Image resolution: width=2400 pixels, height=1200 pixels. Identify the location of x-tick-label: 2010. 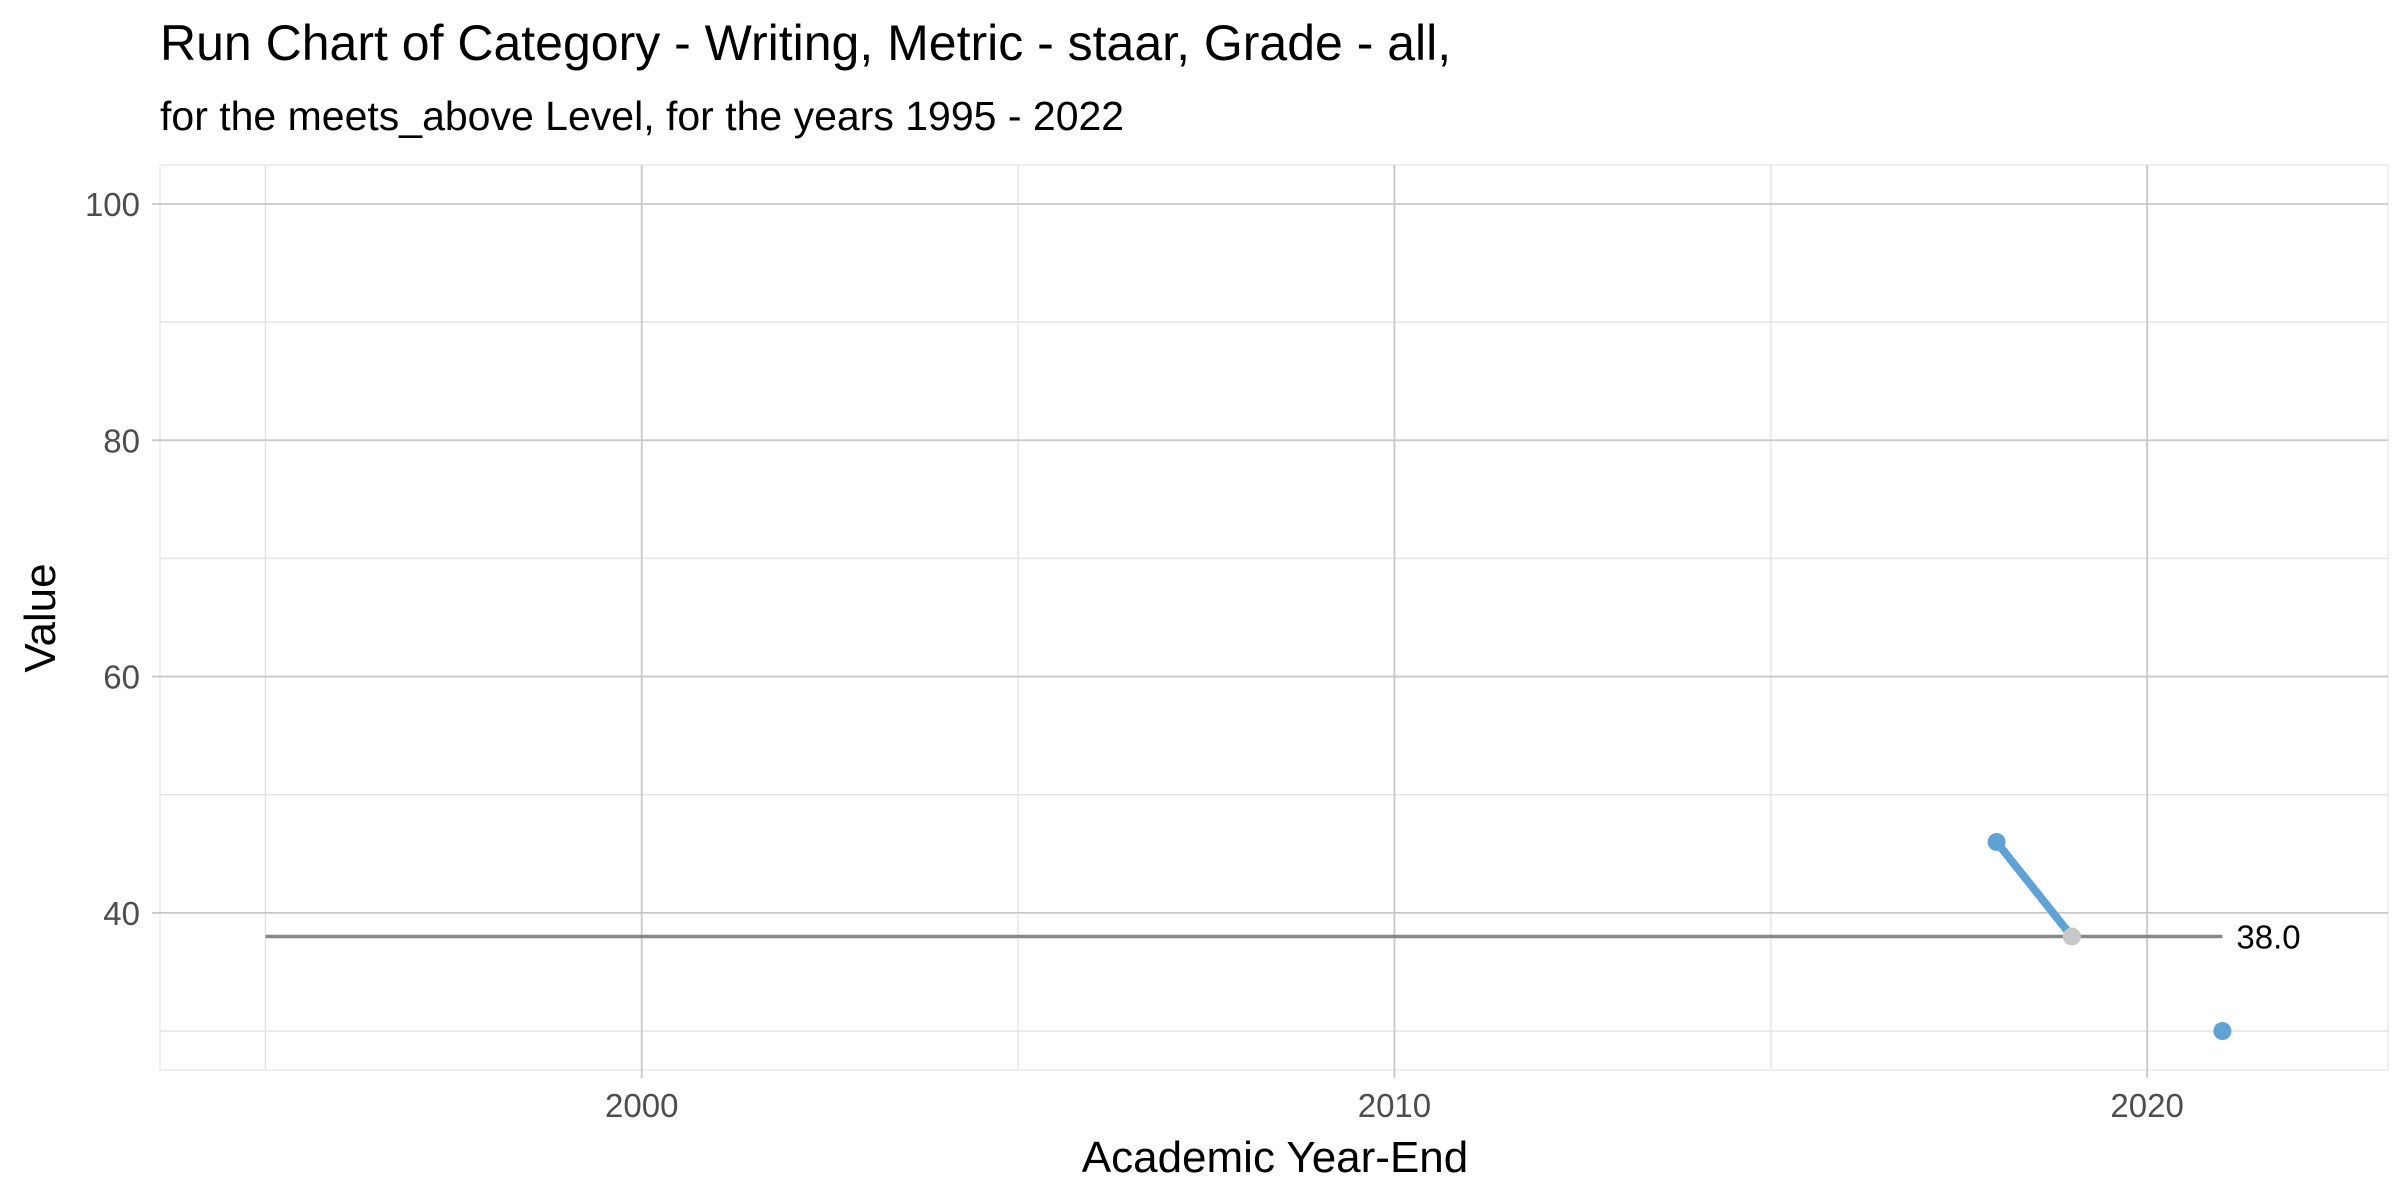
(1394, 1105).